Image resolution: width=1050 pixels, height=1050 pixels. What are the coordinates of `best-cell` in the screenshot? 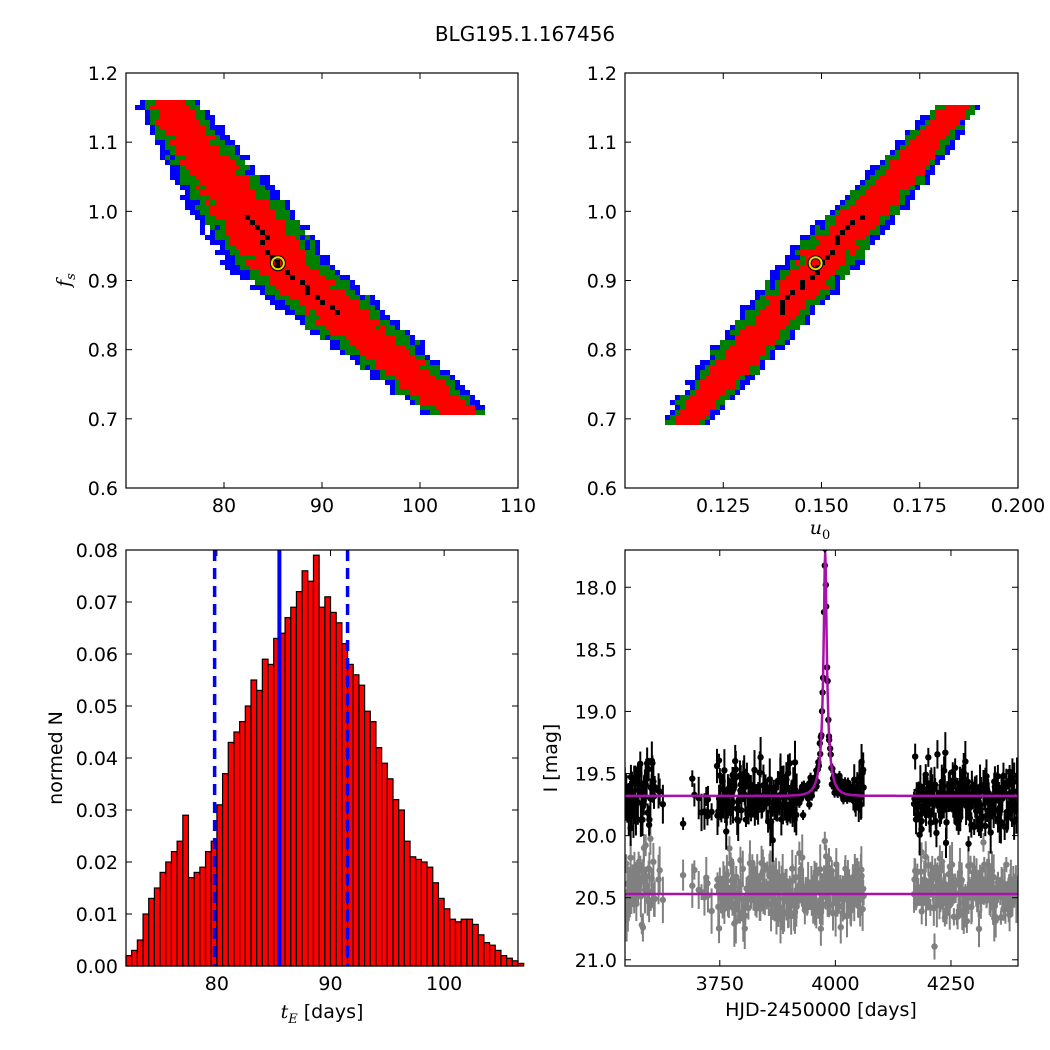 It's located at (307, 287).